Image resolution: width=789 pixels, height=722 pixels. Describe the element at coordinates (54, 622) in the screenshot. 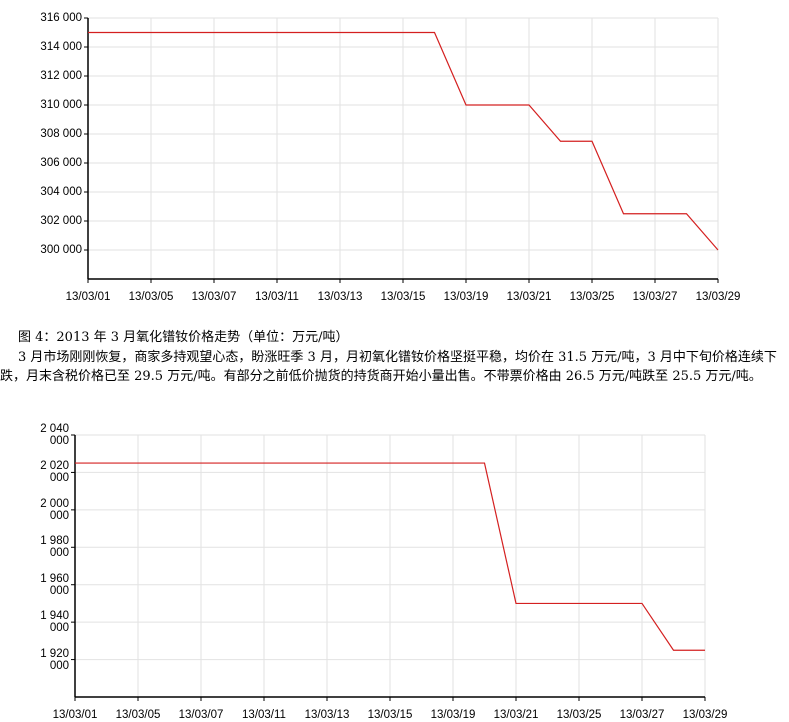

I see `y-tick-label: 1 940 000` at that location.